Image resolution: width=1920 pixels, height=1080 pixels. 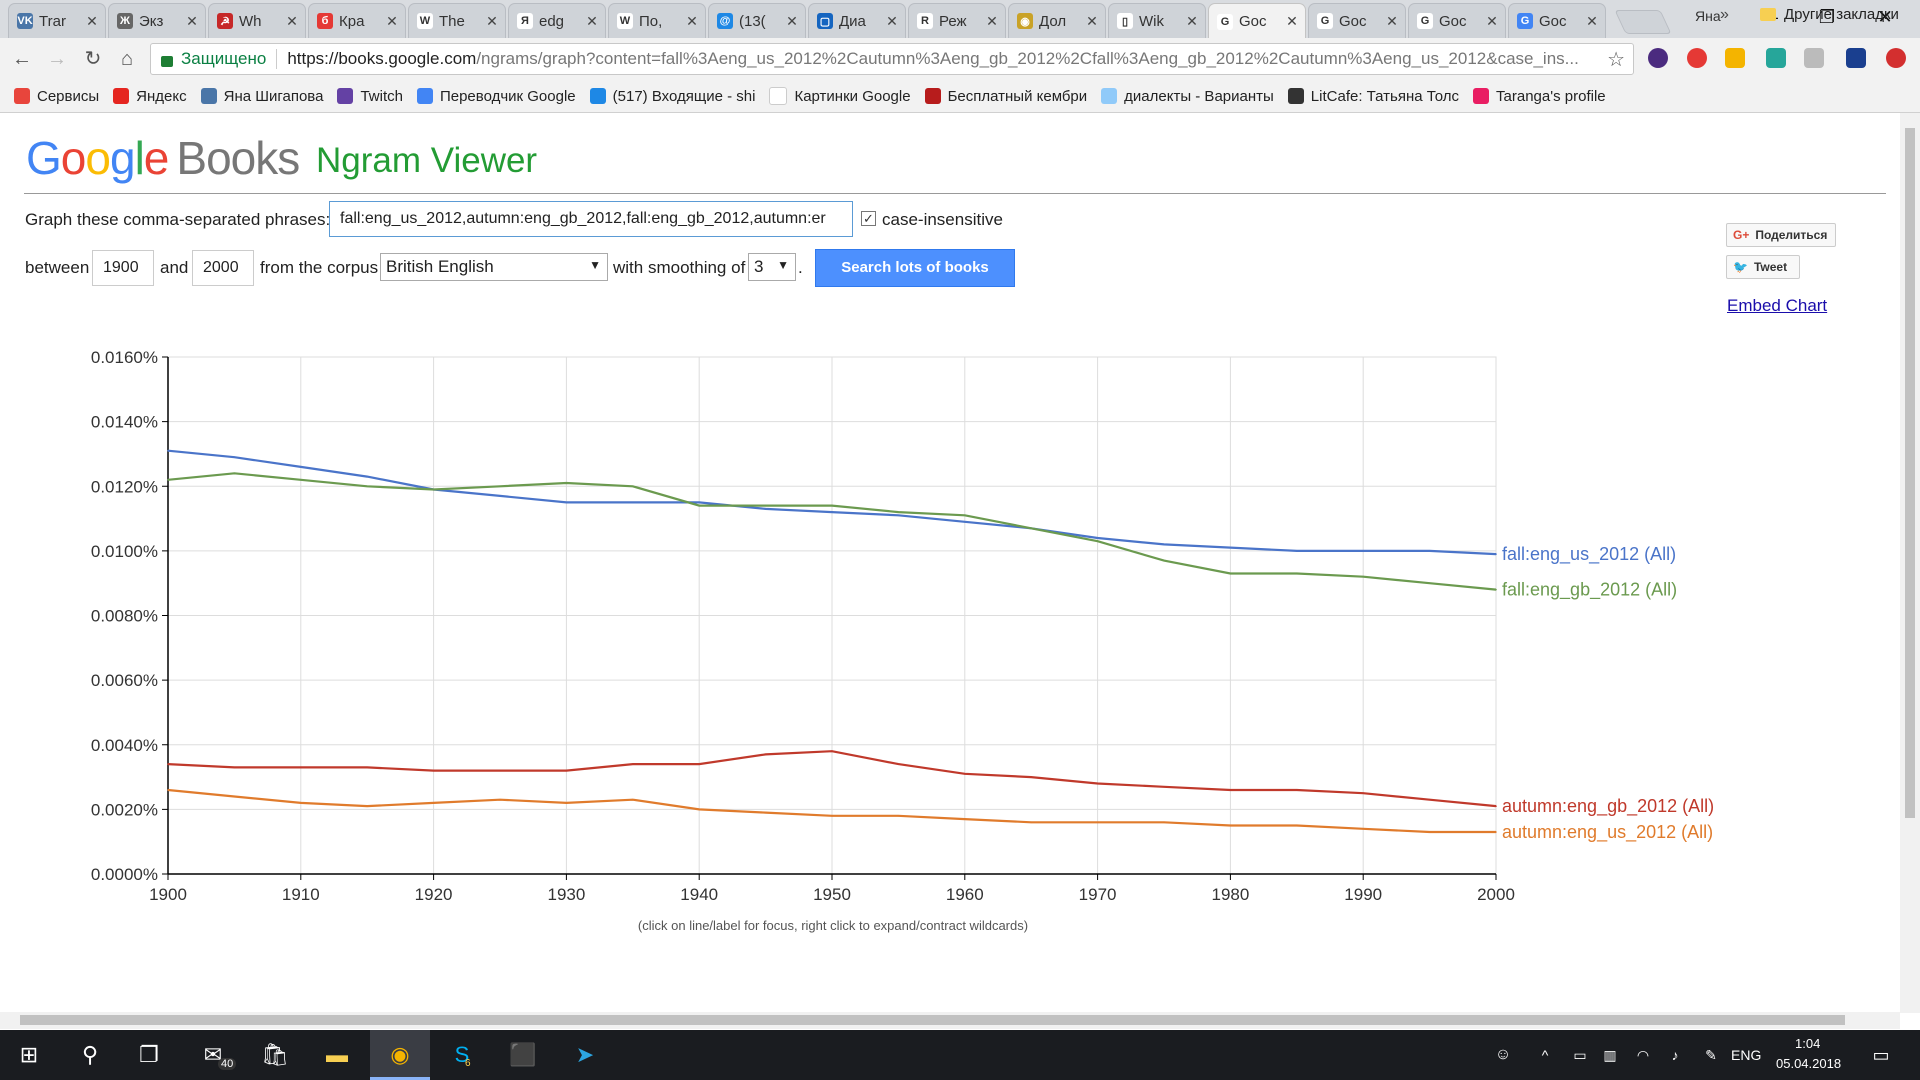 I want to click on horizontal-scroll-thumb, so click(x=932, y=1020).